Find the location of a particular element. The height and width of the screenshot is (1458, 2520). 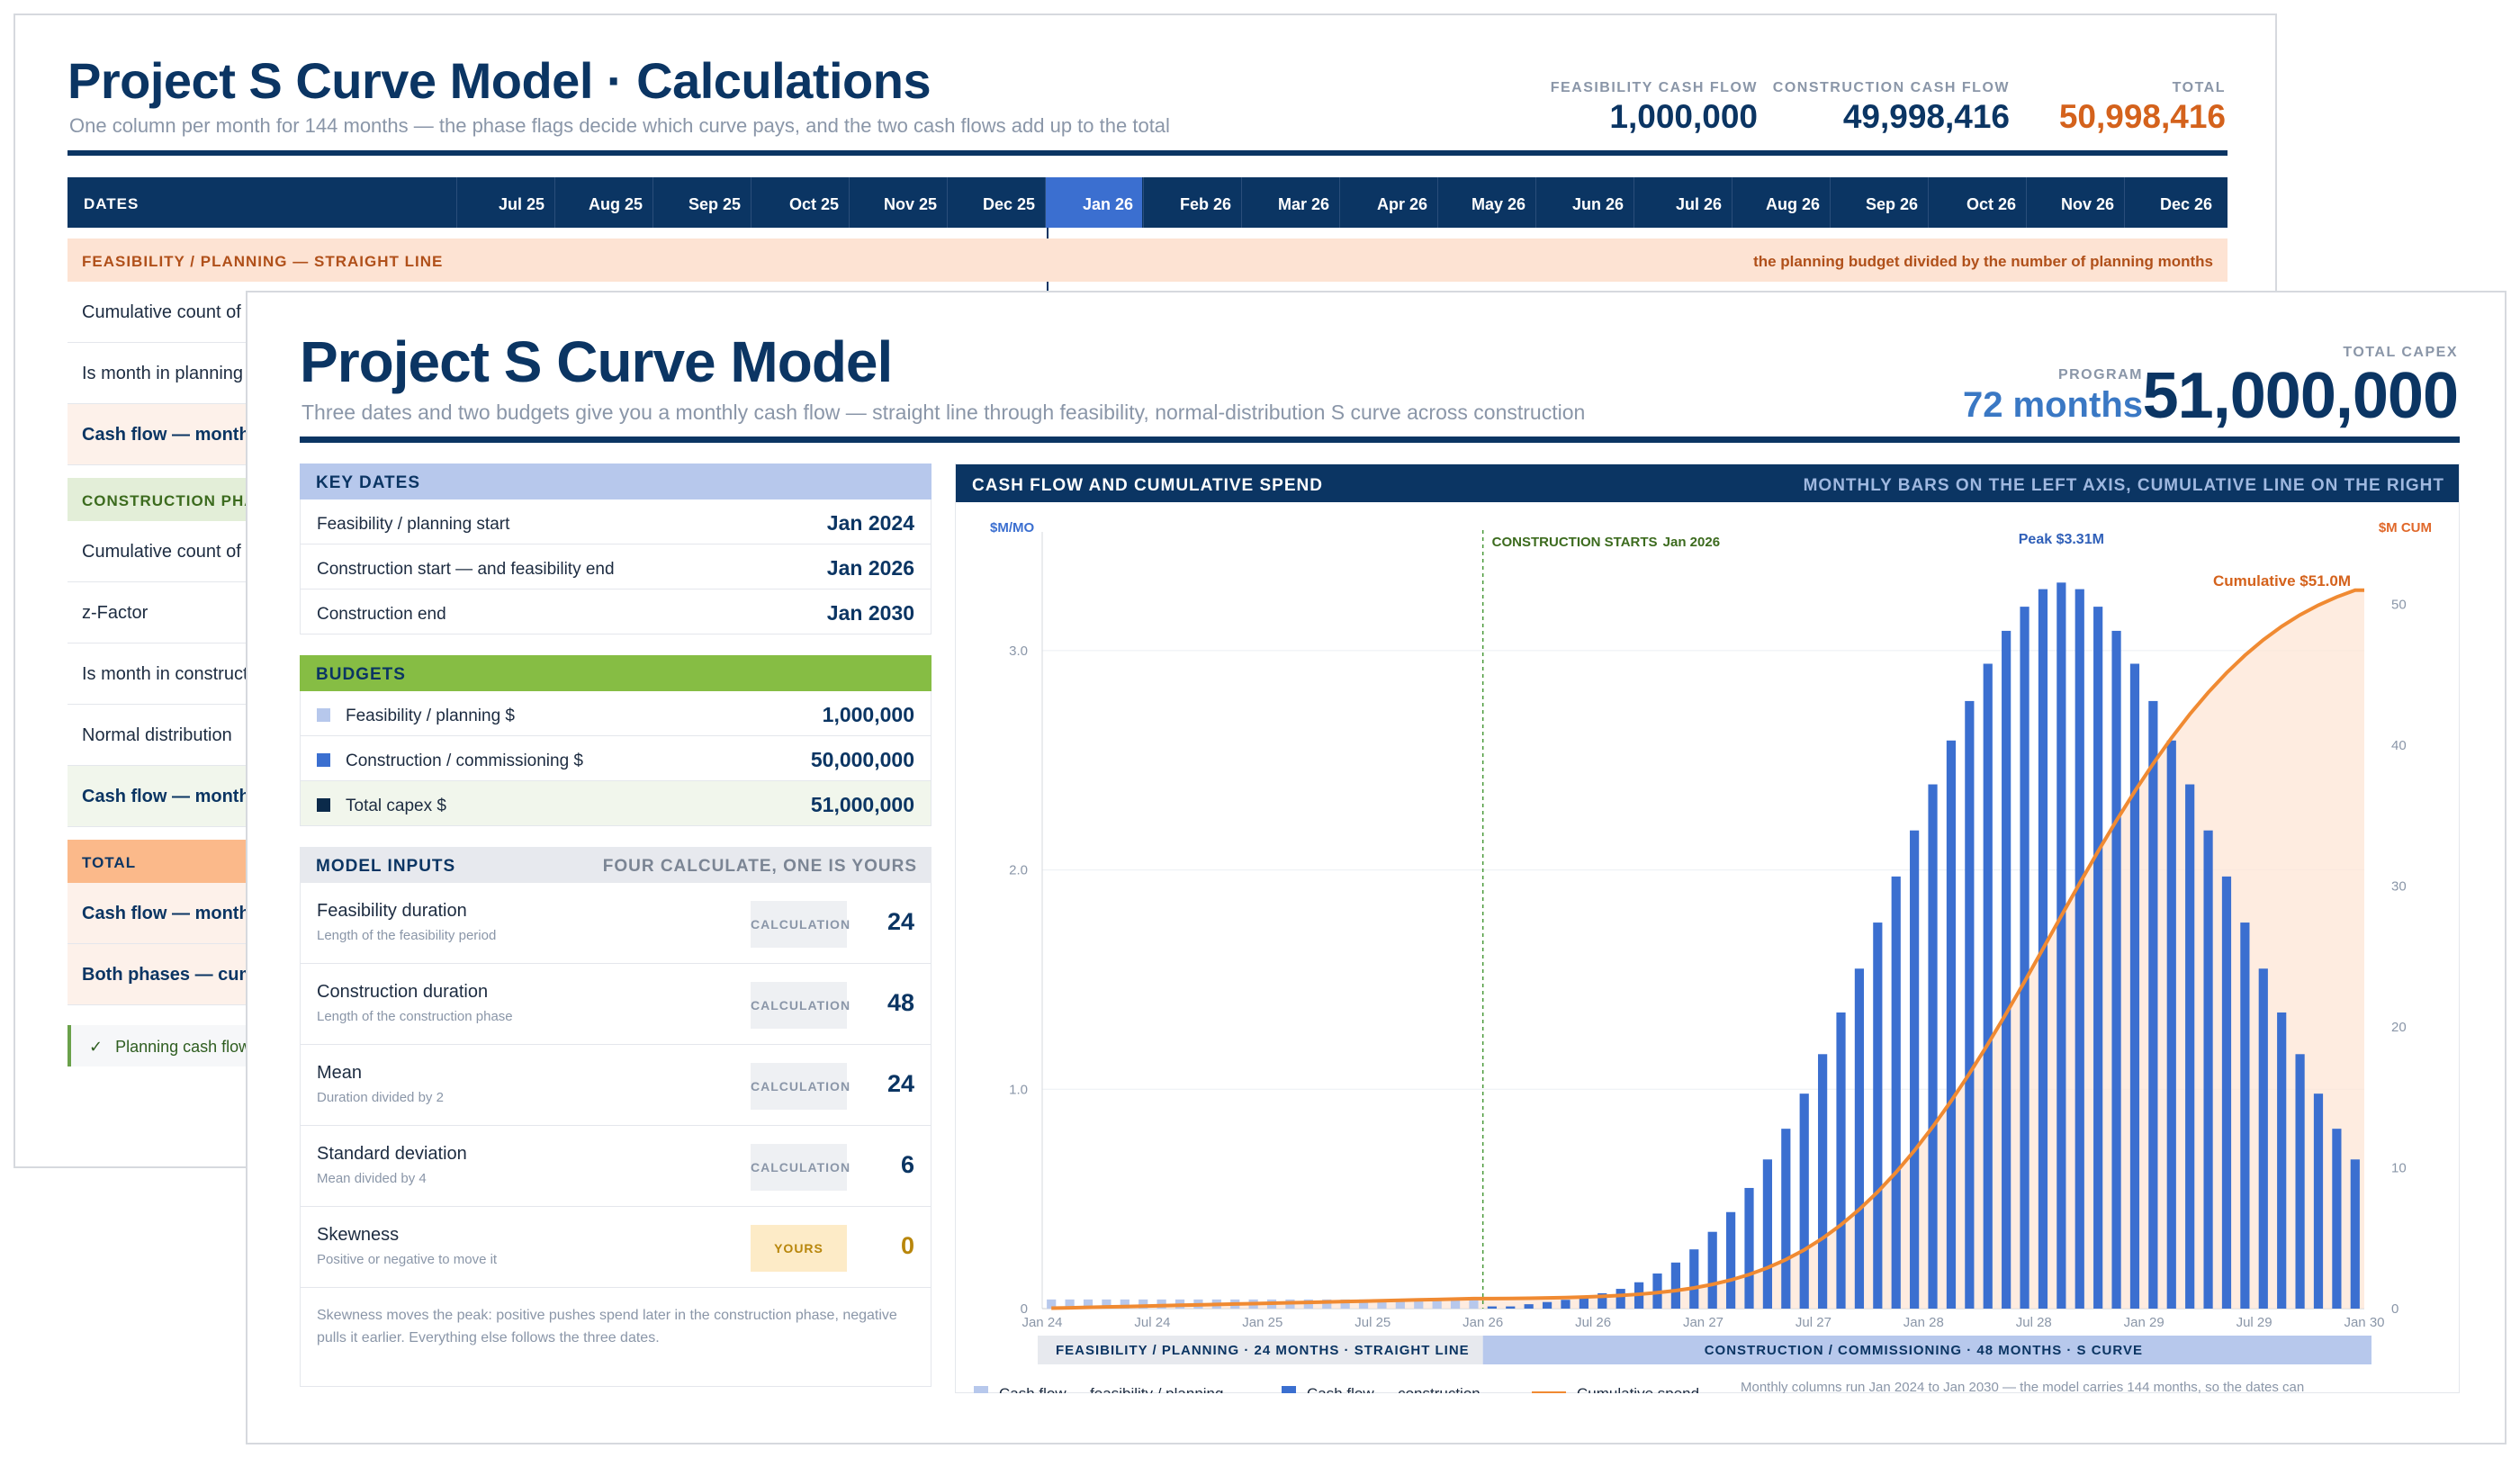

legend-feasibility-swatch-icon is located at coordinates (981, 1389).